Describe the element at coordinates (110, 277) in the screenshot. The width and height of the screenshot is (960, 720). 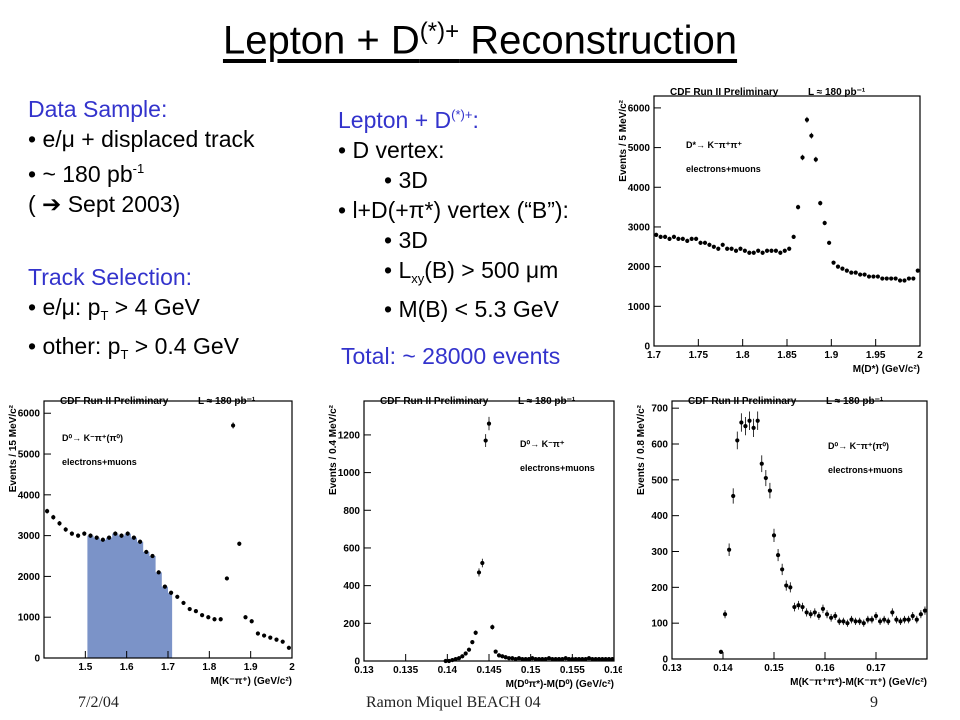
I see `track-selection-heading: Track Selection:` at that location.